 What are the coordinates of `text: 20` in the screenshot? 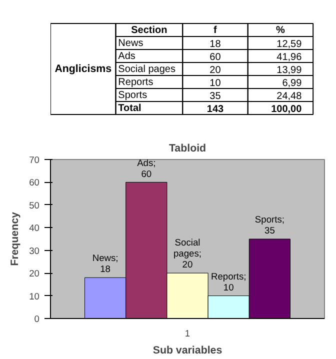 It's located at (216, 70).